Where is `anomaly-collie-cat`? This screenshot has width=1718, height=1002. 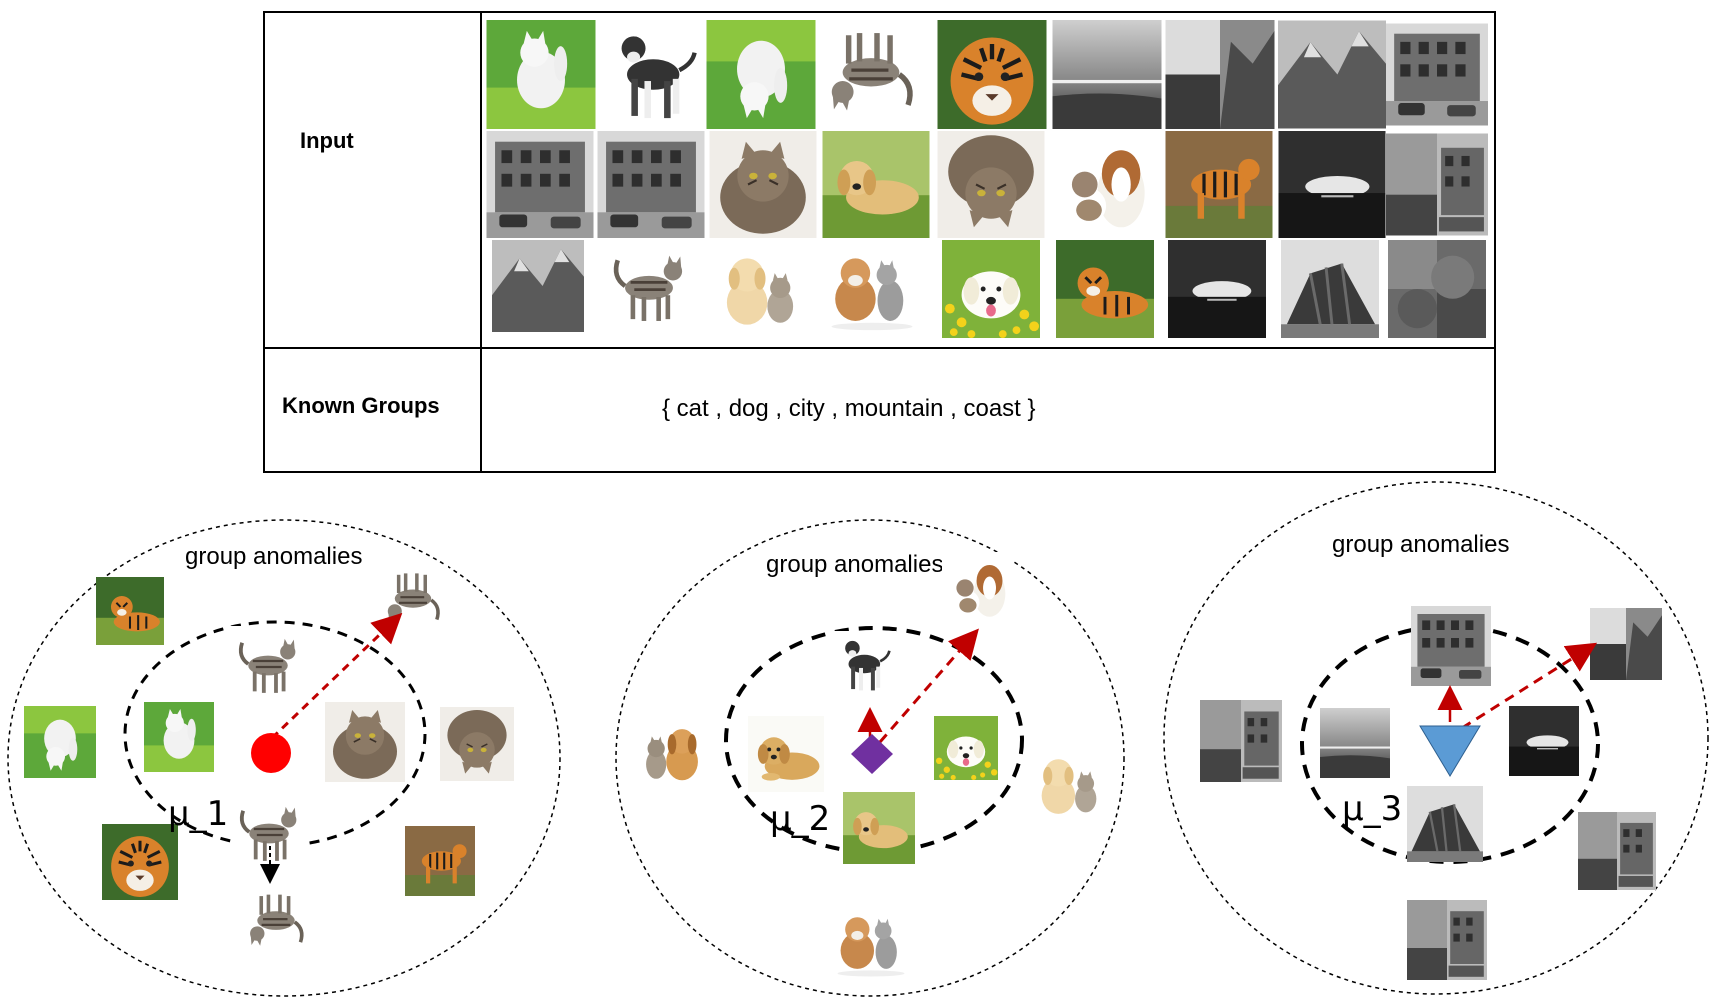 anomaly-collie-cat is located at coordinates (978, 588).